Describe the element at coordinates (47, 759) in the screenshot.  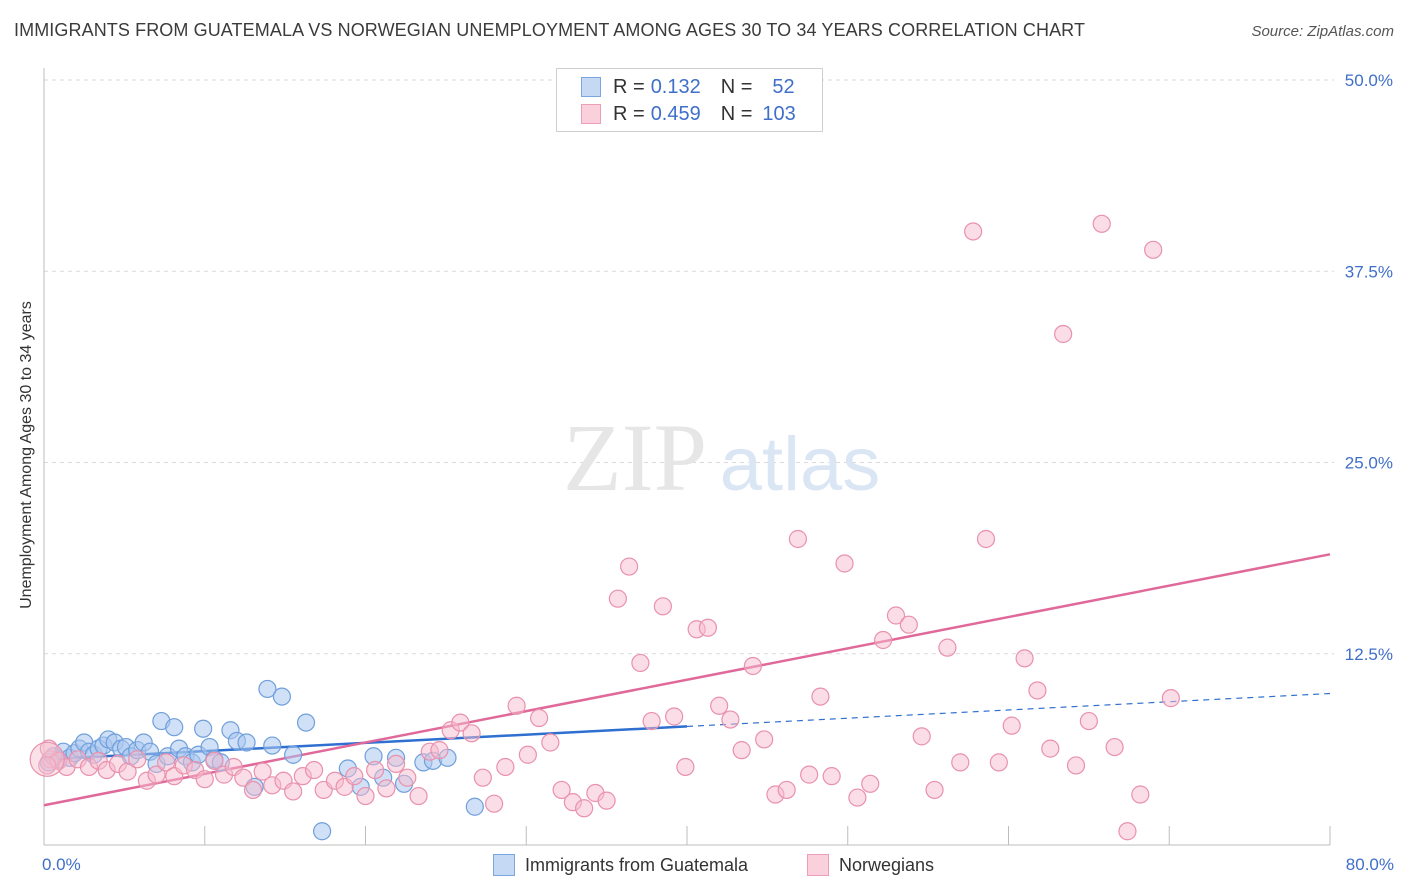
I see `norwegian-cluster-point` at that location.